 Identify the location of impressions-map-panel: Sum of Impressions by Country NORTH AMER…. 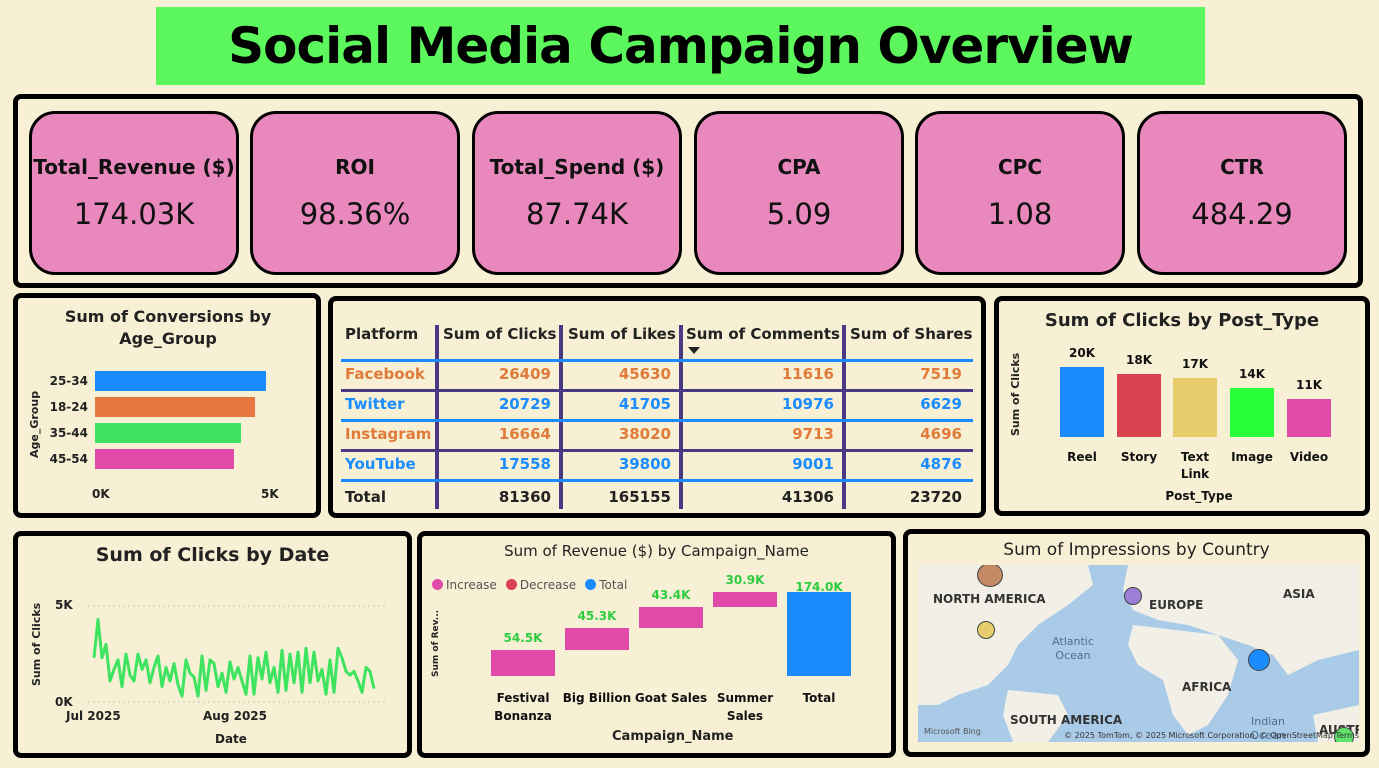
(1136, 643).